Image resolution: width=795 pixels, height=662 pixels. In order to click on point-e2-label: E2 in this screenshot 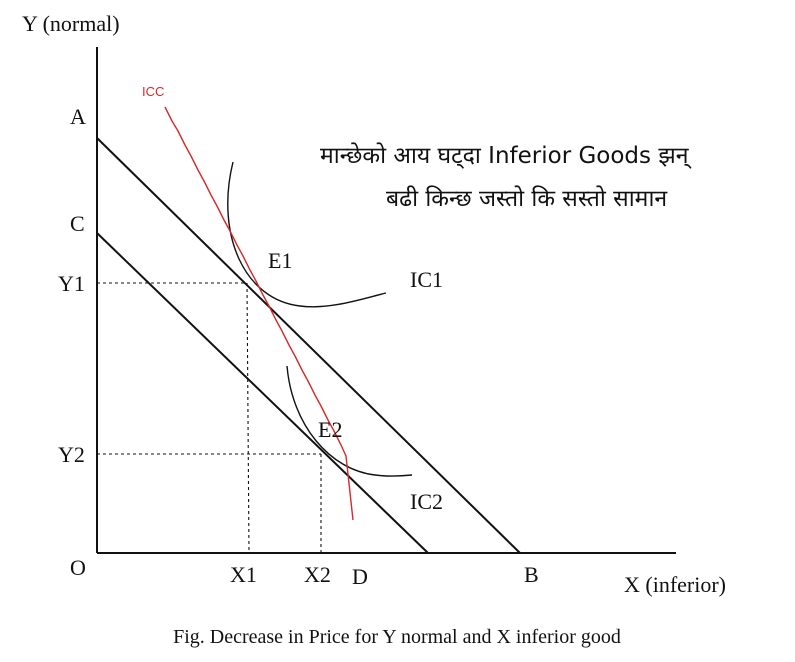, I will do `click(330, 429)`.